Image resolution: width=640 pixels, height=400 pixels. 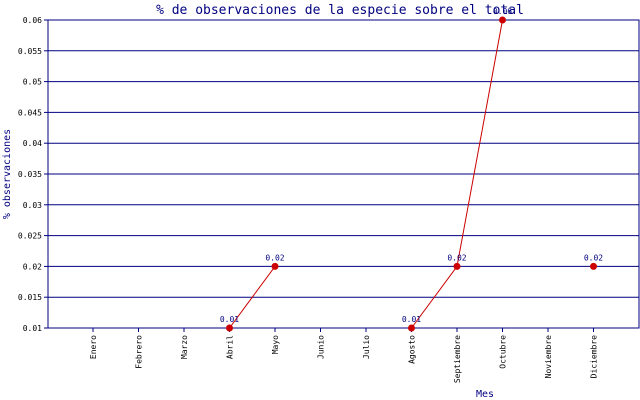 I want to click on x-axis-title: Mes, so click(x=485, y=394).